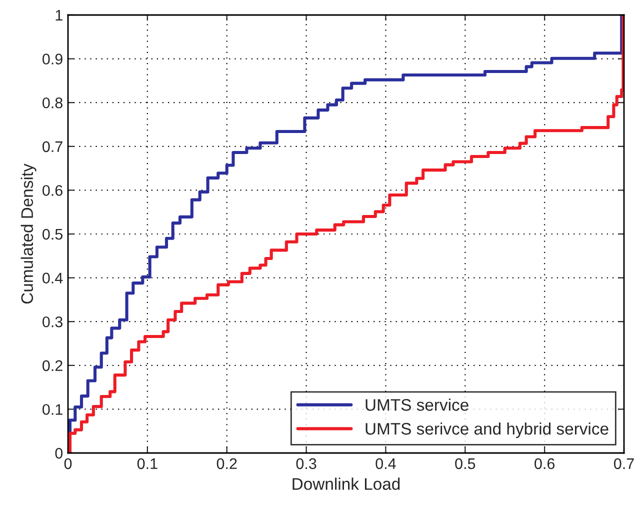 This screenshot has height=506, width=637. What do you see at coordinates (465, 464) in the screenshot?
I see `x-tick-label: 0.5` at bounding box center [465, 464].